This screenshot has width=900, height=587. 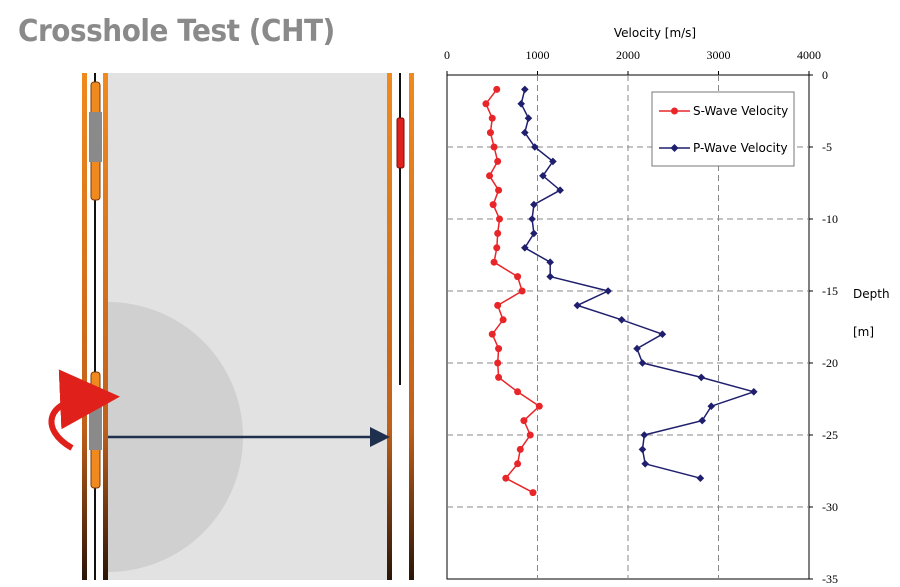 I want to click on y-tick-labels: 0 -5 -10 -15 -20 -25 -30 -35, so click(x=823, y=327).